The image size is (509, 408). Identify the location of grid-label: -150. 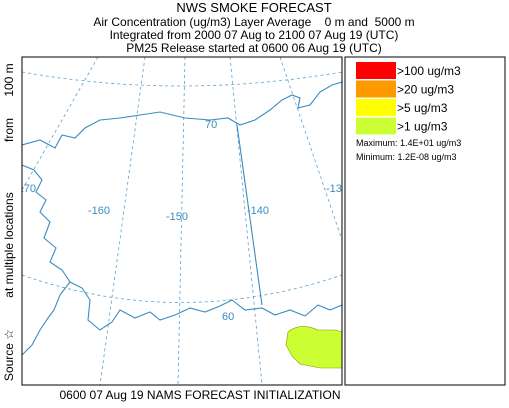
(177, 217).